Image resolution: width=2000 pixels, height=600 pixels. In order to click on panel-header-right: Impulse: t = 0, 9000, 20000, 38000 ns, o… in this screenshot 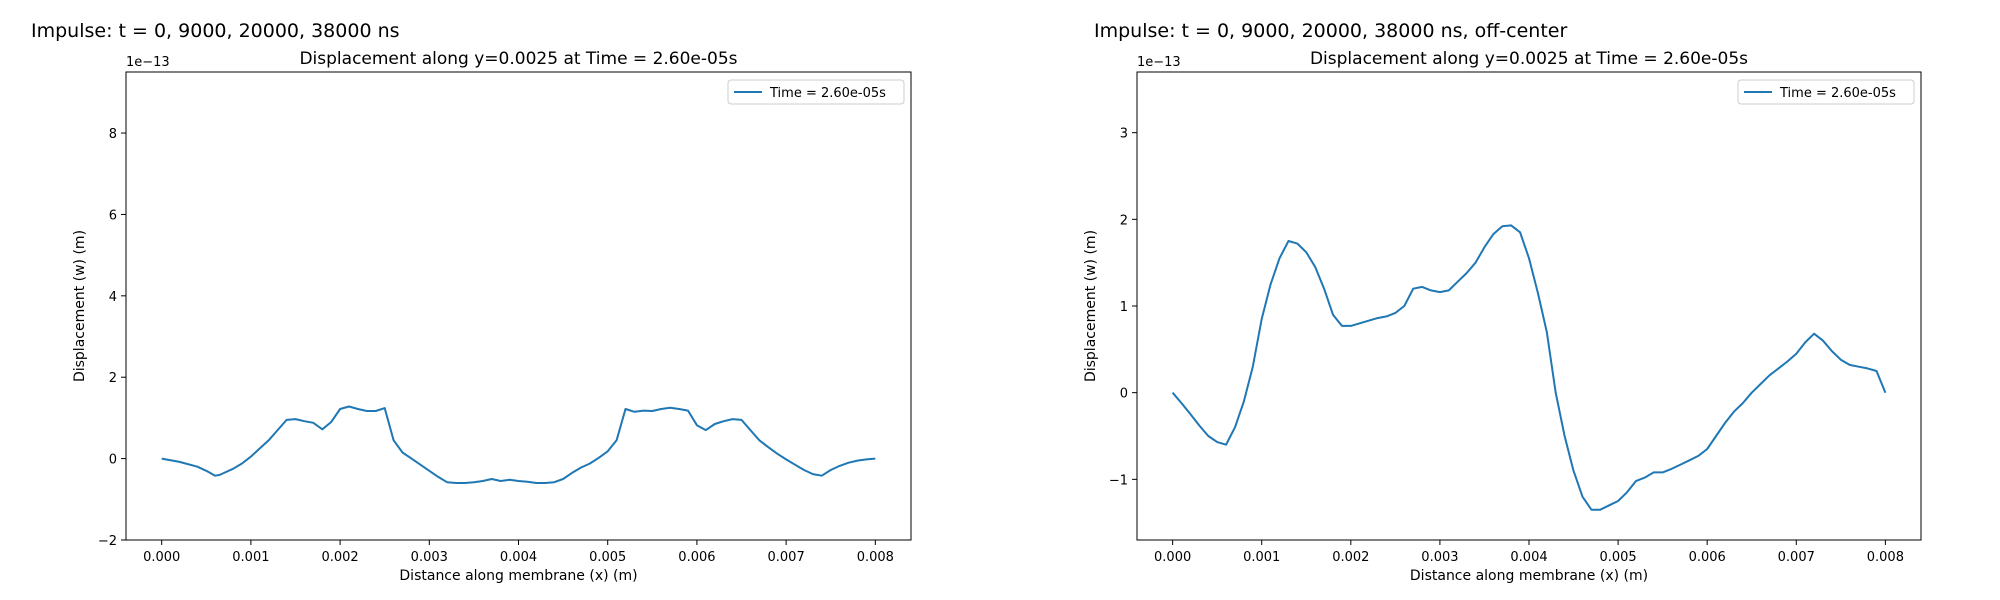, I will do `click(1331, 31)`.